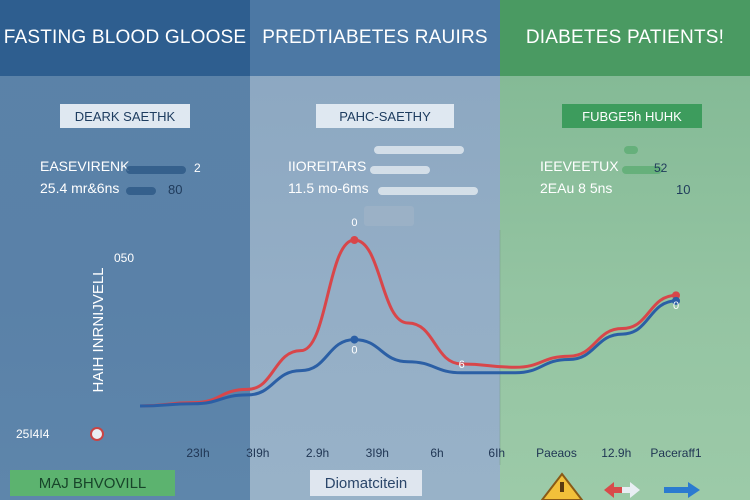 This screenshot has width=750, height=500. I want to click on stat-num-a-3: 52, so click(661, 168).